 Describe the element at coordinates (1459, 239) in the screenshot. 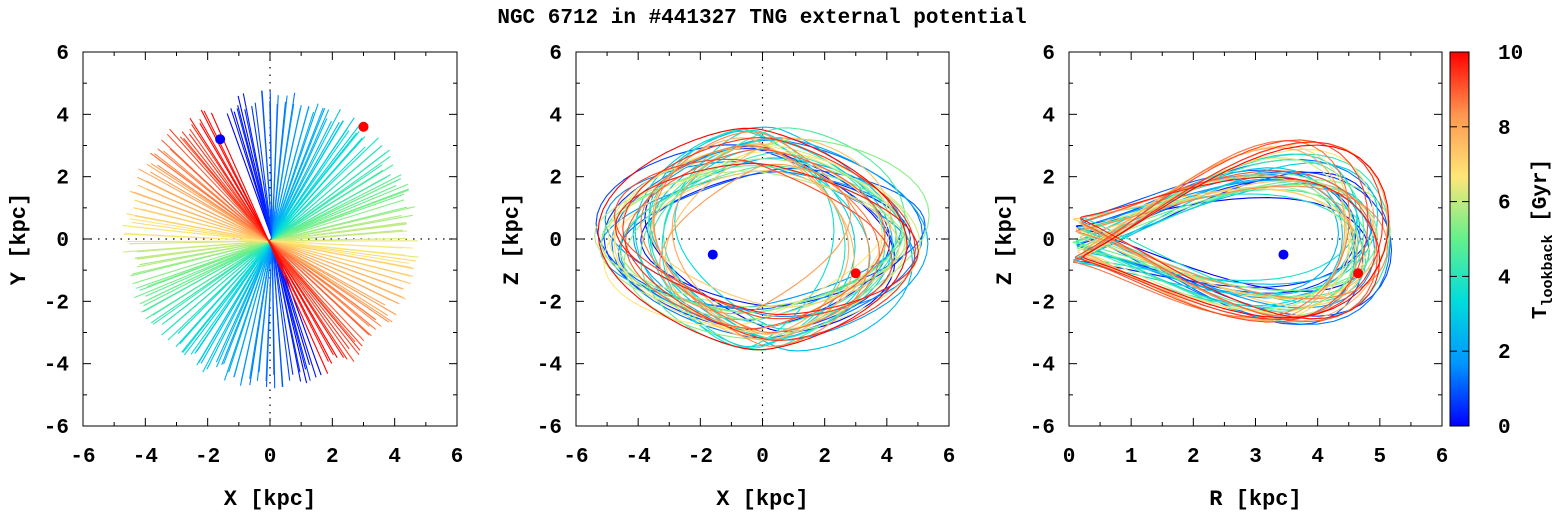

I see `colorbar-gradient` at that location.